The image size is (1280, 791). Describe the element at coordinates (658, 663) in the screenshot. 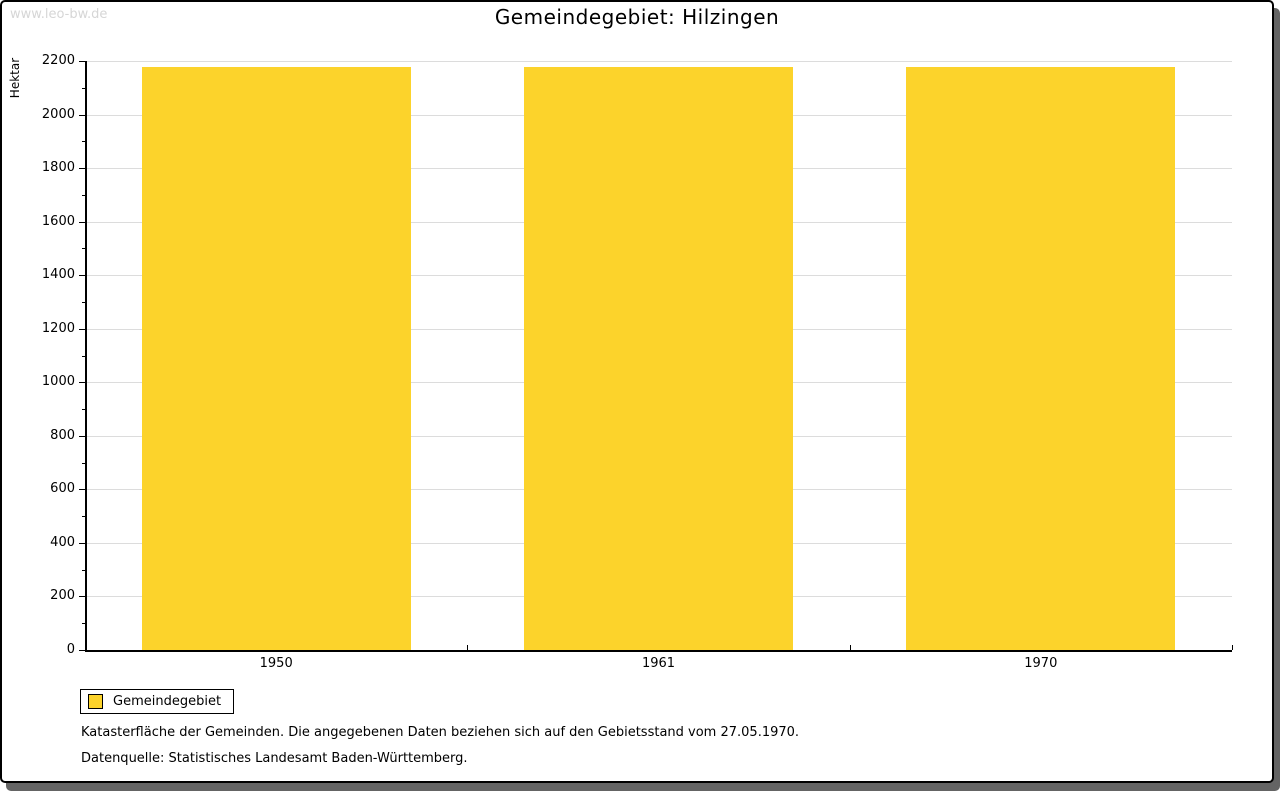

I see `x-tick-label: 1961` at that location.